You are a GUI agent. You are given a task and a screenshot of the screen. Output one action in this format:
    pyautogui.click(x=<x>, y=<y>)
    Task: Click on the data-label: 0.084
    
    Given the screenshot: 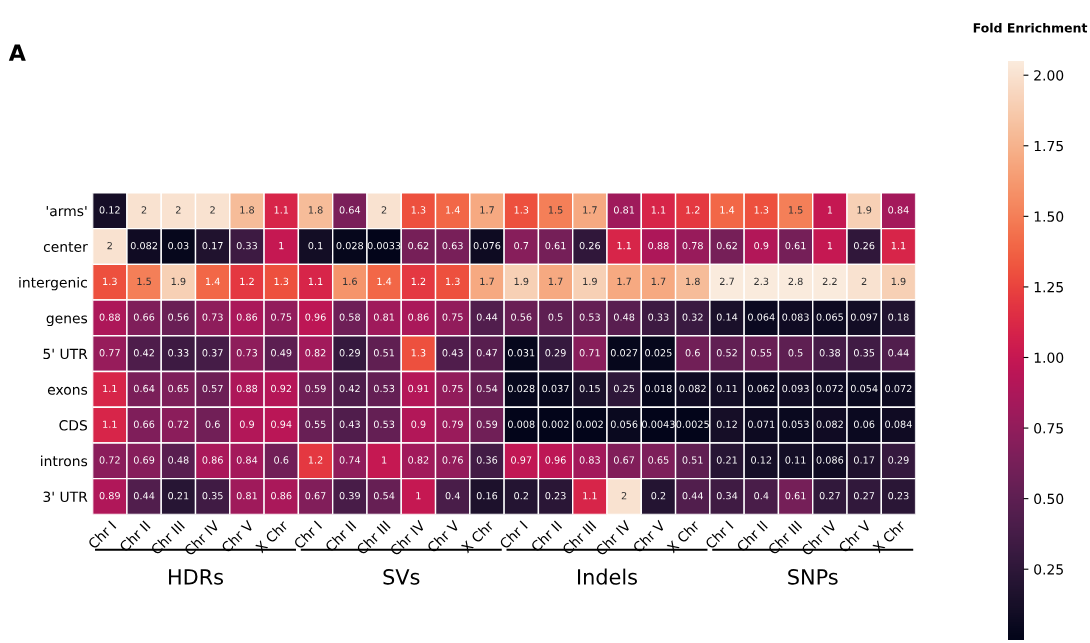 What is the action you would take?
    pyautogui.click(x=898, y=424)
    